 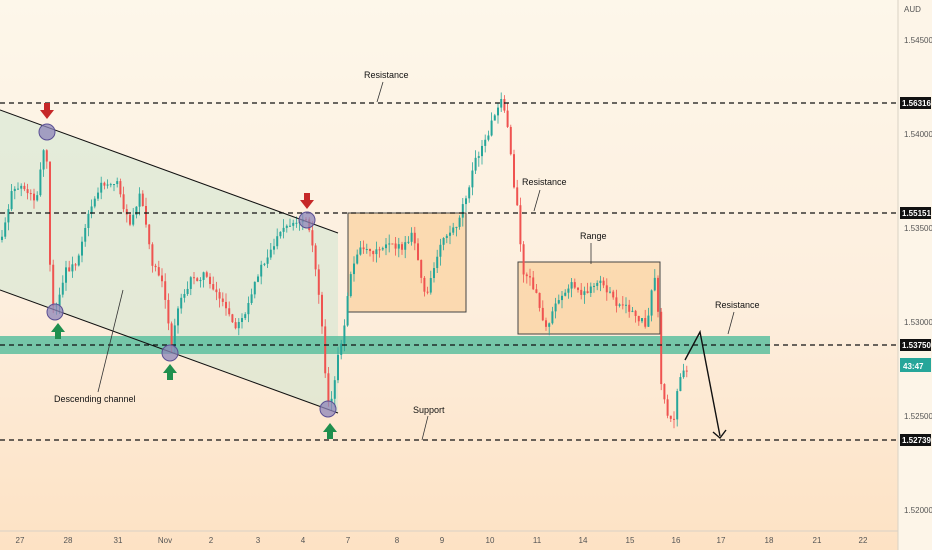 I want to click on price-axis-panel, so click(x=915, y=275).